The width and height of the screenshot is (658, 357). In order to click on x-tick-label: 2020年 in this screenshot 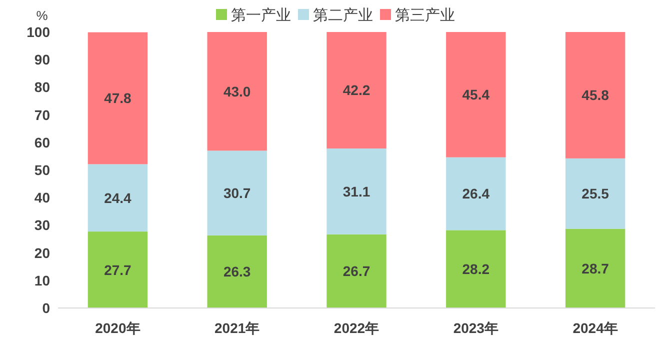, I will do `click(117, 328)`.